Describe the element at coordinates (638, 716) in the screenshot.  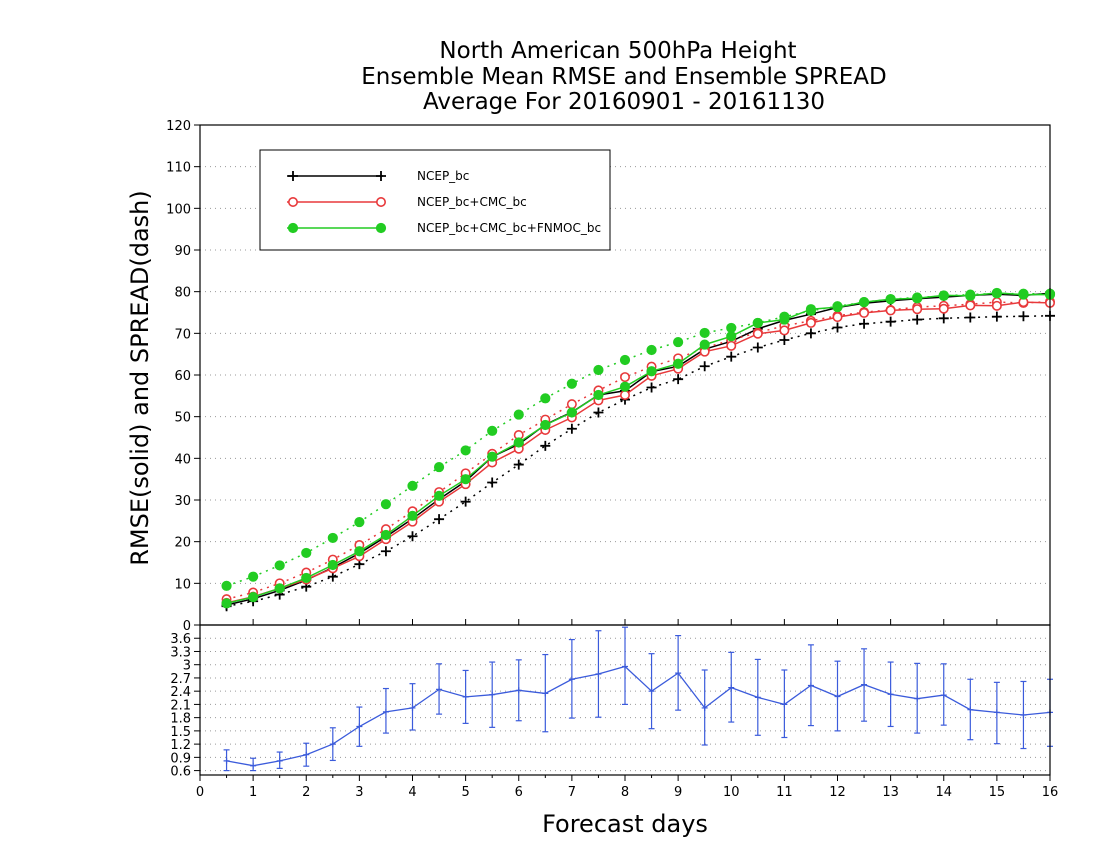
I see `difference-line` at that location.